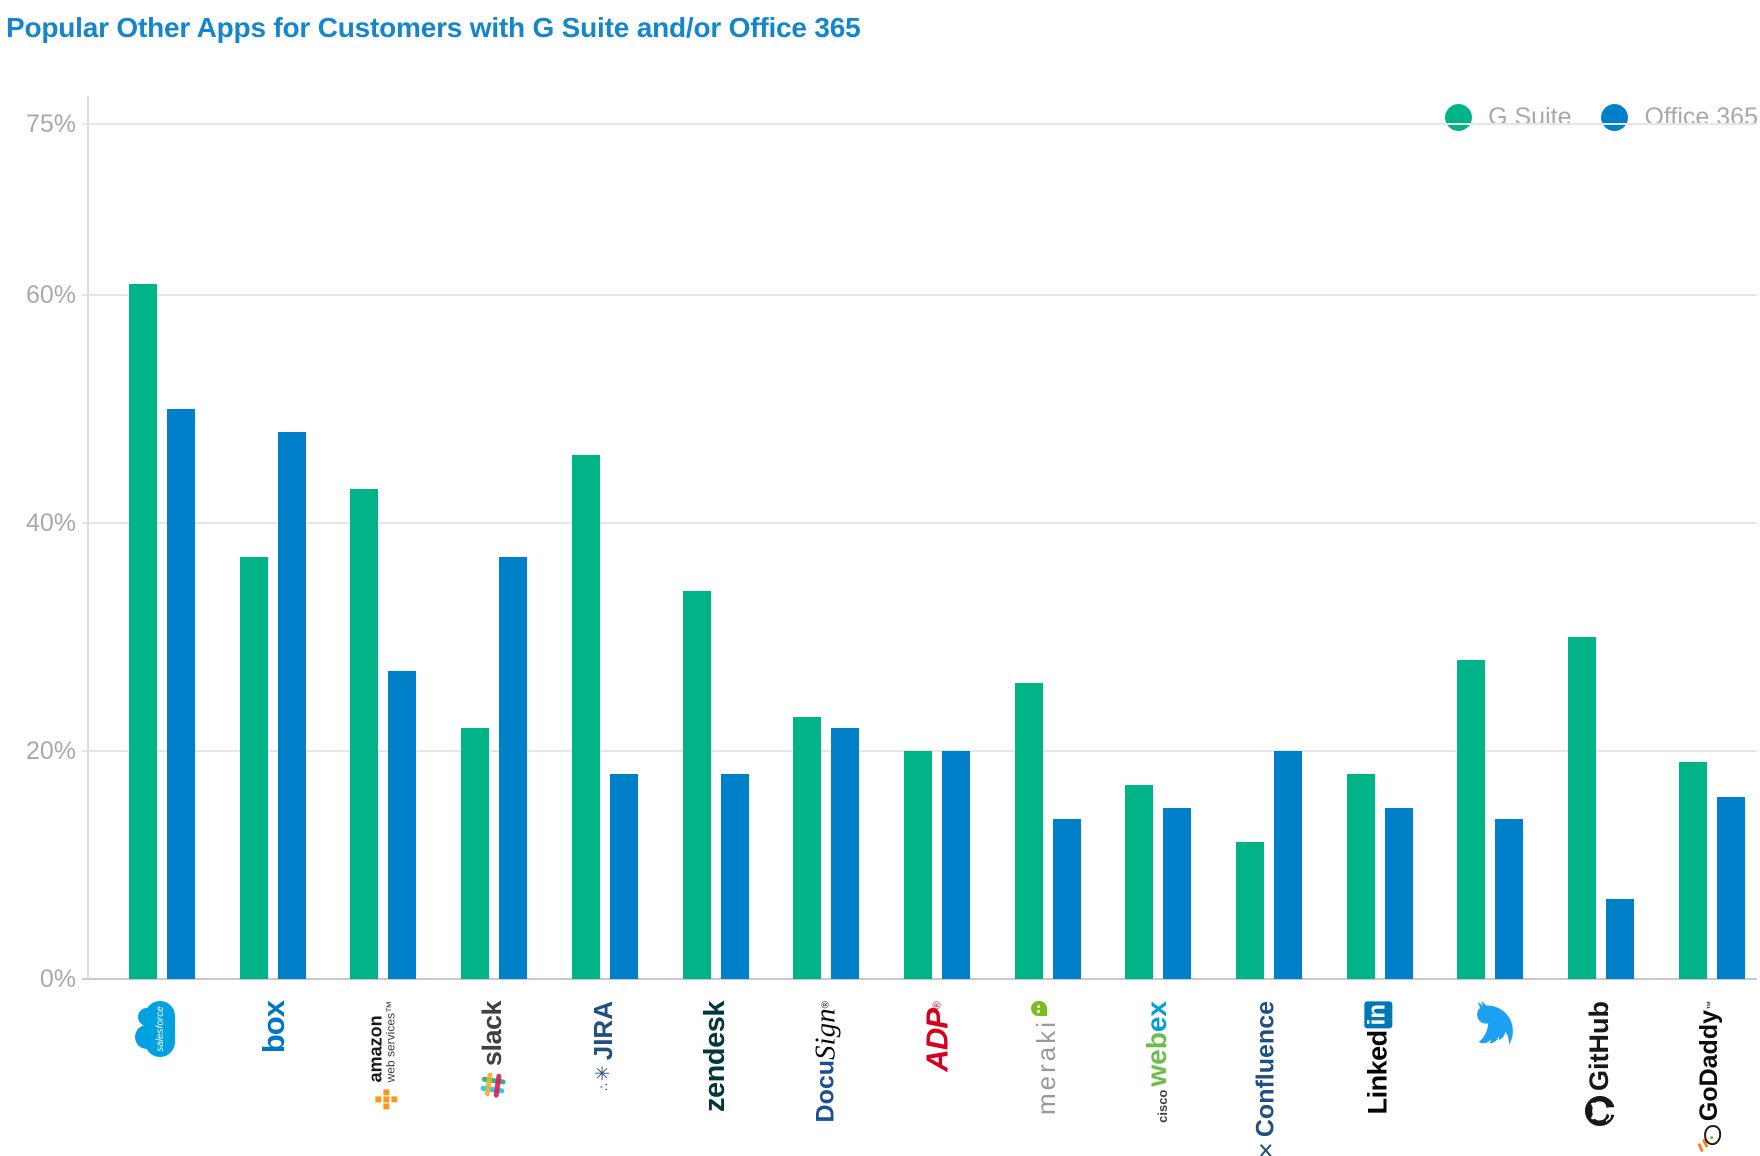 This screenshot has height=1156, width=1760. What do you see at coordinates (1177, 893) in the screenshot?
I see `bar-office-365-cisco-webex` at bounding box center [1177, 893].